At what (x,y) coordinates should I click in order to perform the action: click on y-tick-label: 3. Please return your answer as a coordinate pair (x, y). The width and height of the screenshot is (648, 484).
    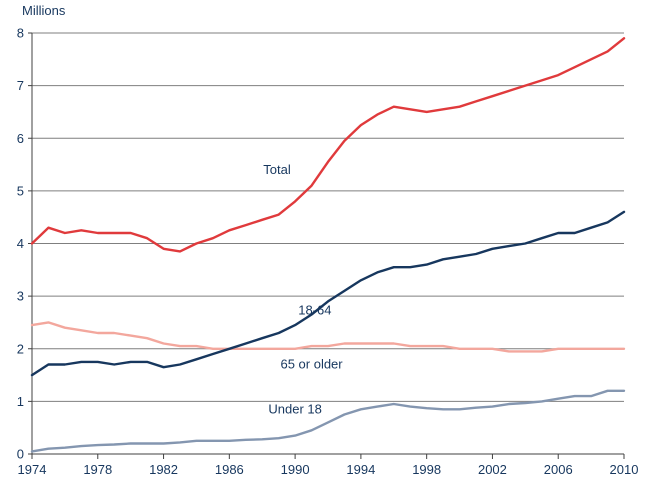
    Looking at the image, I should click on (20, 296).